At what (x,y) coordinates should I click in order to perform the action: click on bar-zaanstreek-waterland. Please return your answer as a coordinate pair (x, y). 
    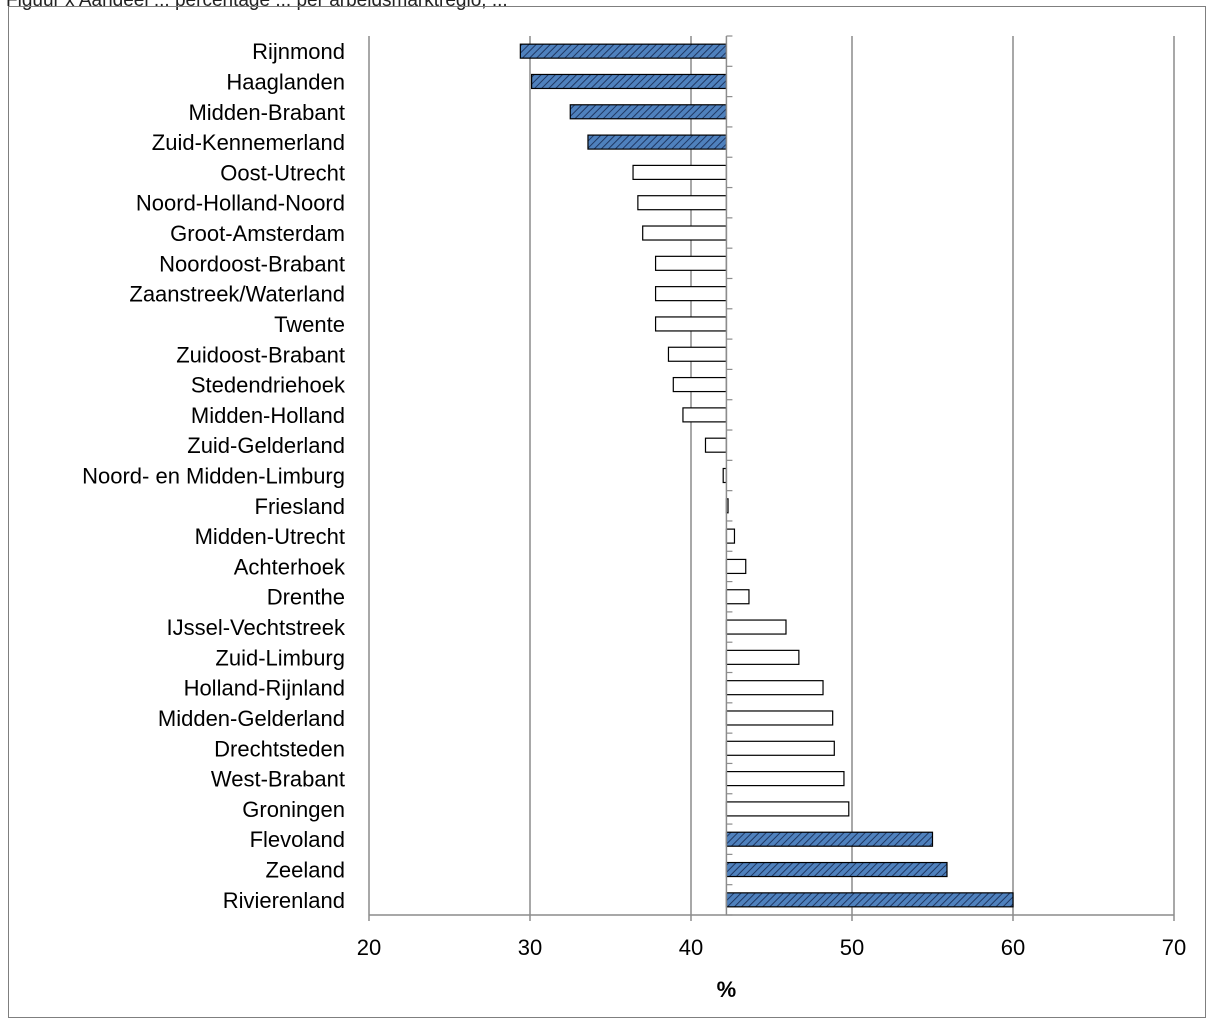
    Looking at the image, I should click on (691, 294).